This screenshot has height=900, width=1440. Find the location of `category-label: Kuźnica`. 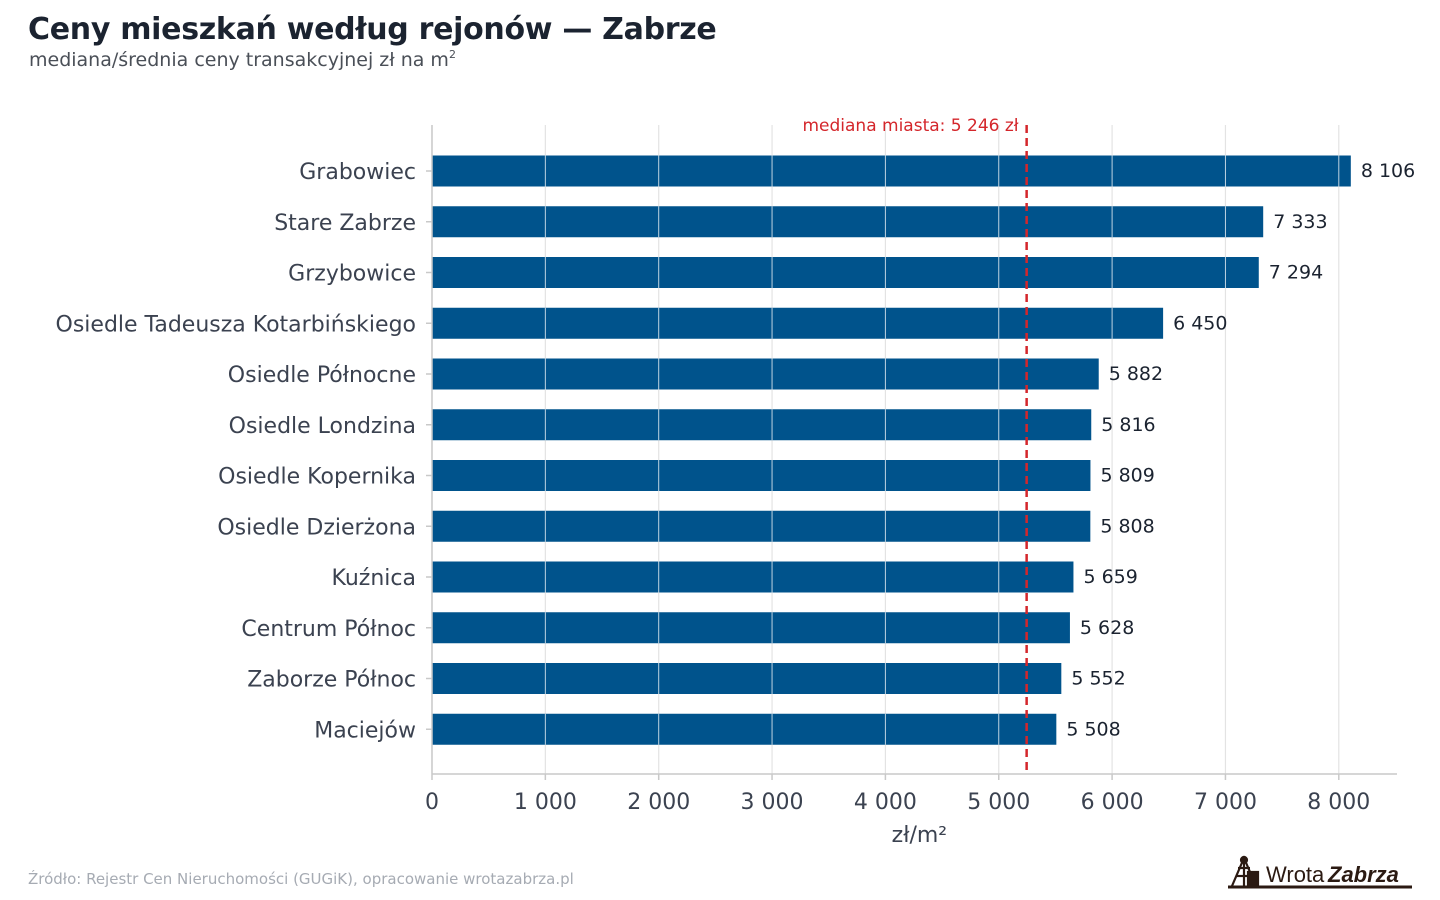

category-label: Kuźnica is located at coordinates (374, 578).